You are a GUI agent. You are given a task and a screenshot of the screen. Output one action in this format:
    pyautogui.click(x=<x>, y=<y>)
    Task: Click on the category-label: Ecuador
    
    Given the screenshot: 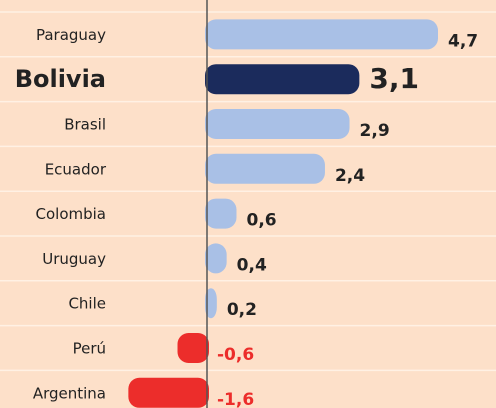 What is the action you would take?
    pyautogui.click(x=76, y=169)
    